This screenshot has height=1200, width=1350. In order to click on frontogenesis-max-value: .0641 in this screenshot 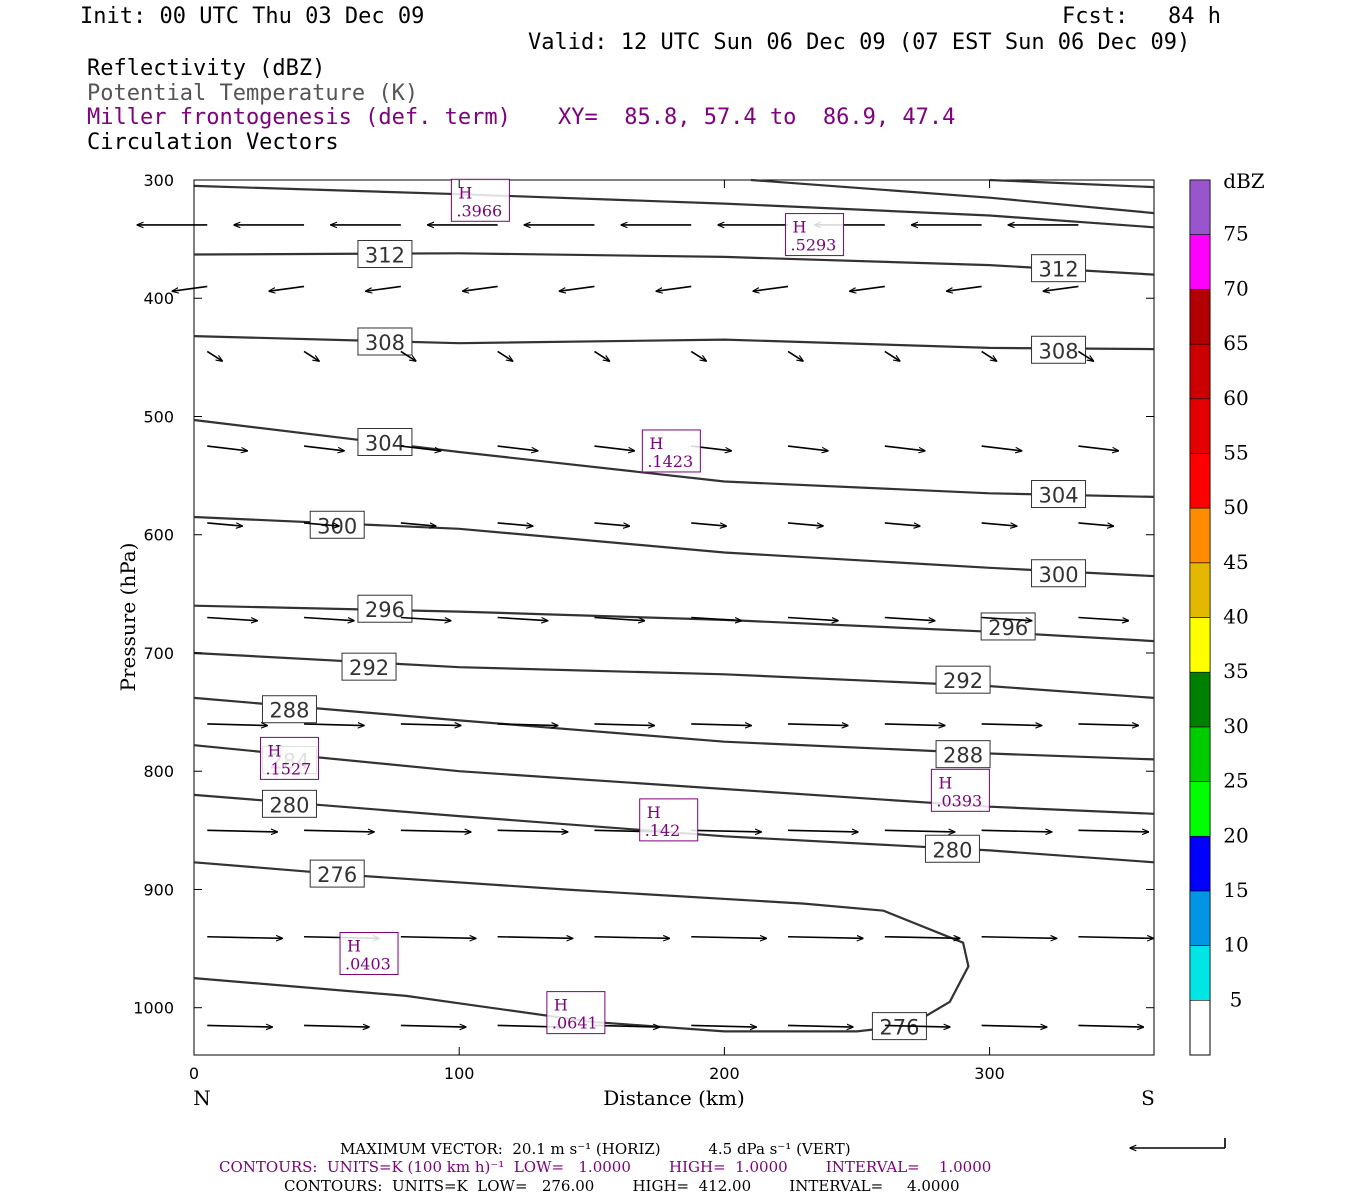, I will do `click(575, 1023)`.